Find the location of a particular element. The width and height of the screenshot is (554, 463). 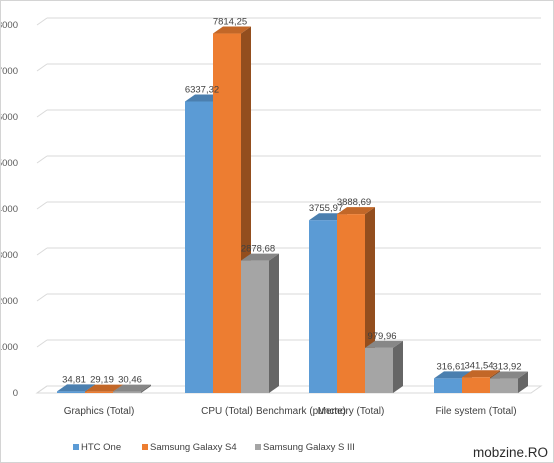

y-tick-label: 2000 is located at coordinates (9, 301).